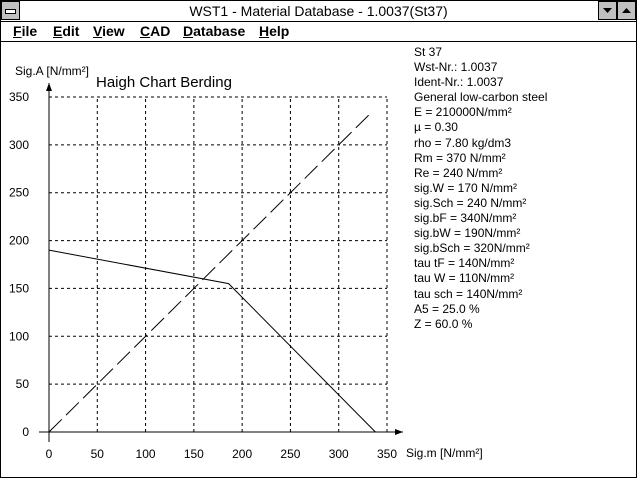  What do you see at coordinates (626, 10) in the screenshot?
I see `maximize-button` at bounding box center [626, 10].